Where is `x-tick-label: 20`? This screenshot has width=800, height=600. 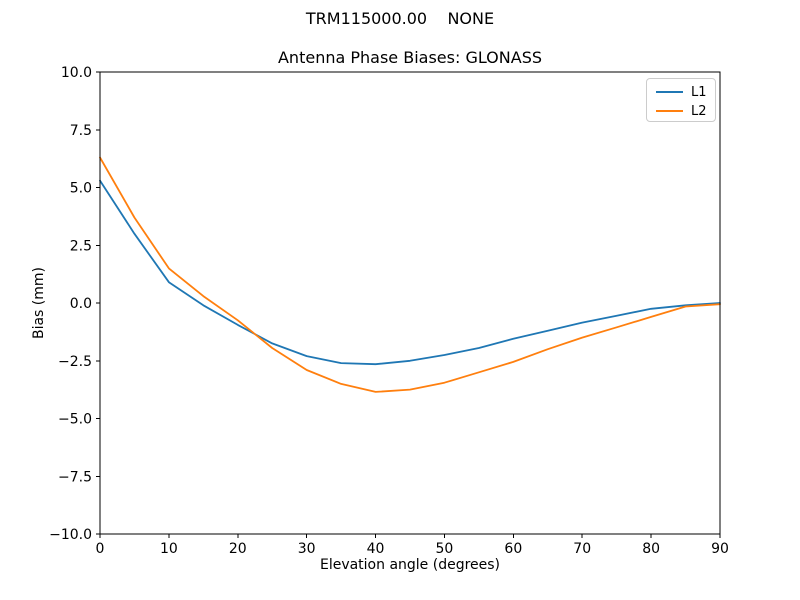
x-tick-label: 20 is located at coordinates (238, 549).